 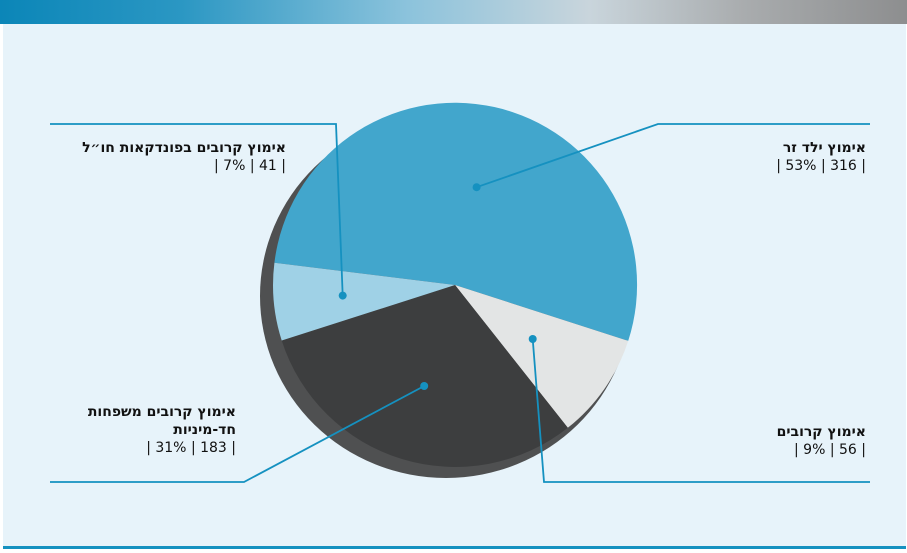 I want to click on label-foreign-child-name: אימוץ ילד זר, so click(x=824, y=148).